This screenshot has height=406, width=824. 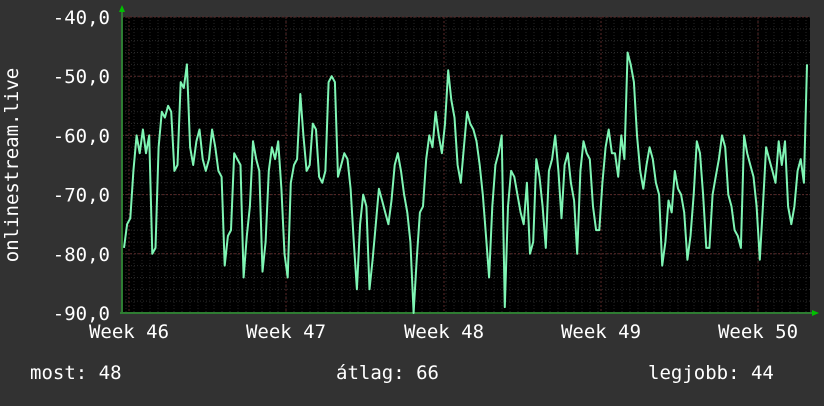 What do you see at coordinates (444, 332) in the screenshot?
I see `x-tick-label: Week 48` at bounding box center [444, 332].